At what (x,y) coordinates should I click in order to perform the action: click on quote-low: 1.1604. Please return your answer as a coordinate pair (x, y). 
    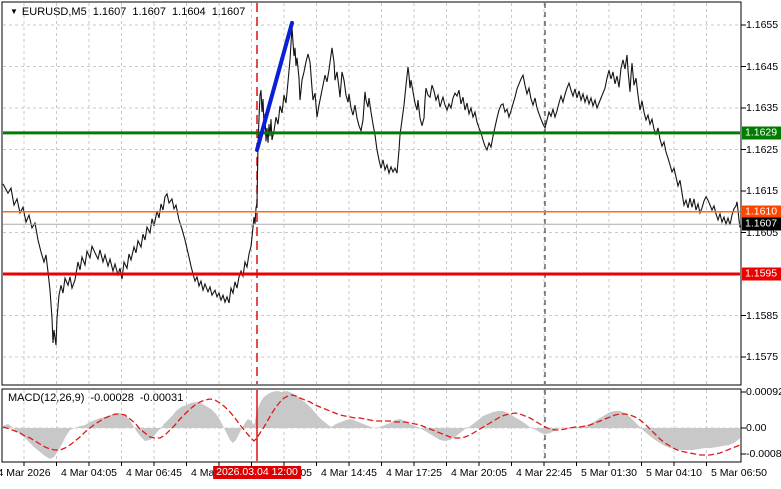
    Looking at the image, I should click on (189, 12).